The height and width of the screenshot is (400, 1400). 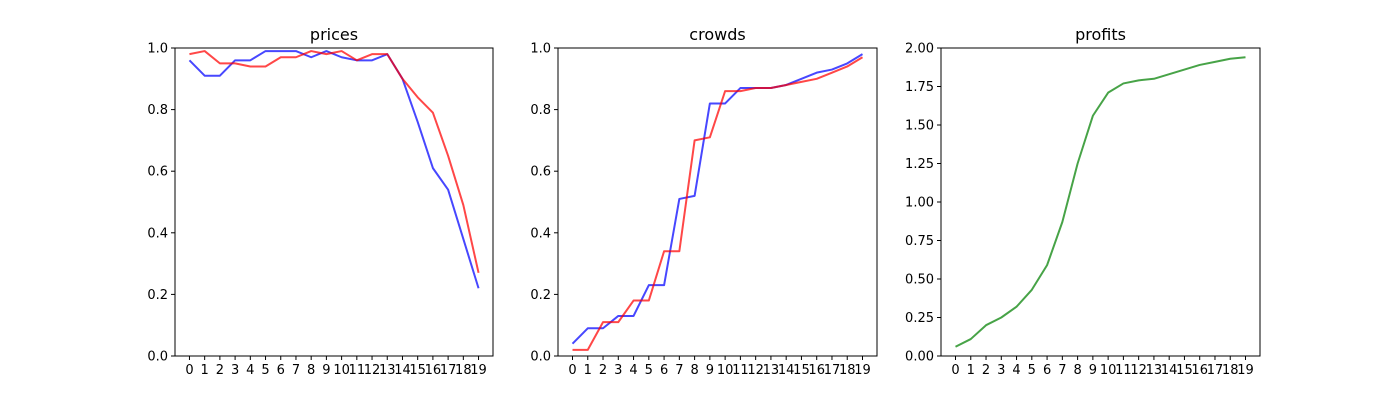 I want to click on y-tick-label: 1.25, so click(x=919, y=164).